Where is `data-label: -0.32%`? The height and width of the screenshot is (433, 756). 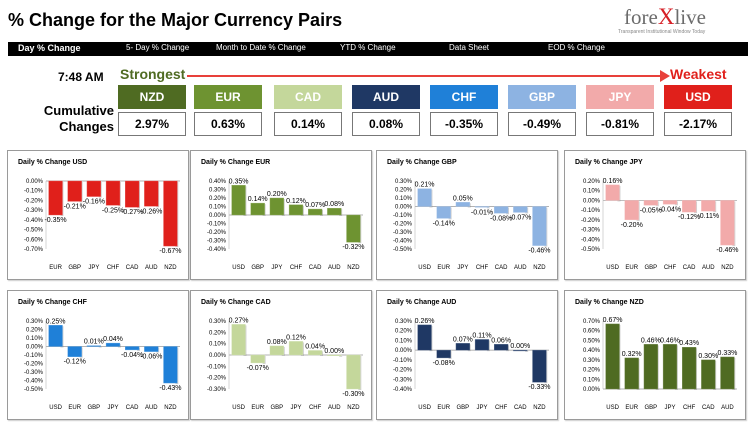 data-label: -0.32% is located at coordinates (353, 247).